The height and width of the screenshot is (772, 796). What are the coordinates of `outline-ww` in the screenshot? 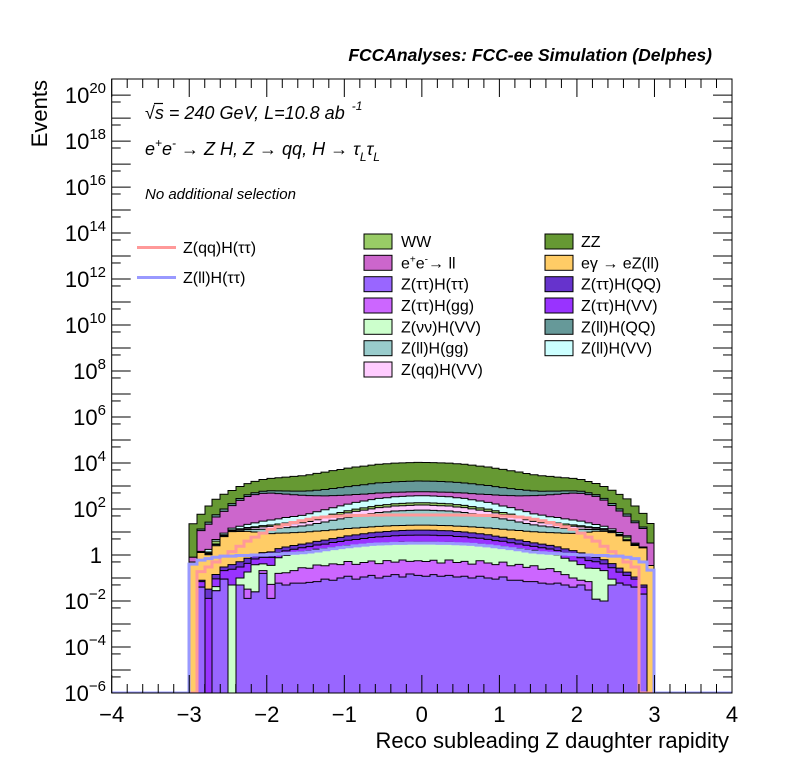 It's located at (421, 597).